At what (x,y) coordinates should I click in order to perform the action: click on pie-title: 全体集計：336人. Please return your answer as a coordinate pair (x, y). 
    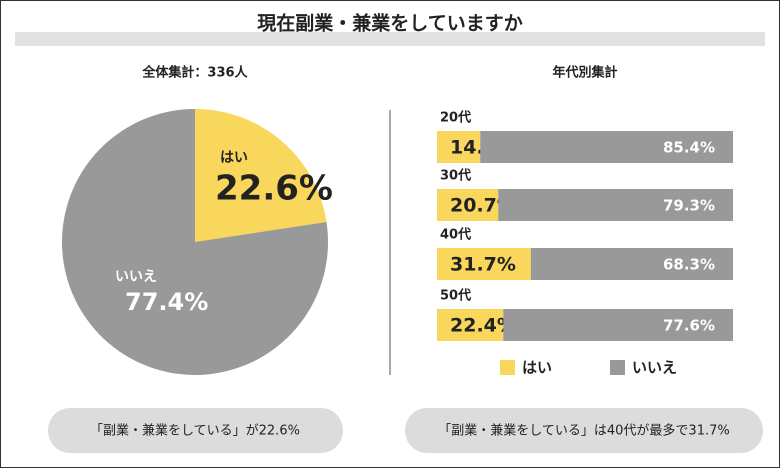
    Looking at the image, I should click on (194, 73).